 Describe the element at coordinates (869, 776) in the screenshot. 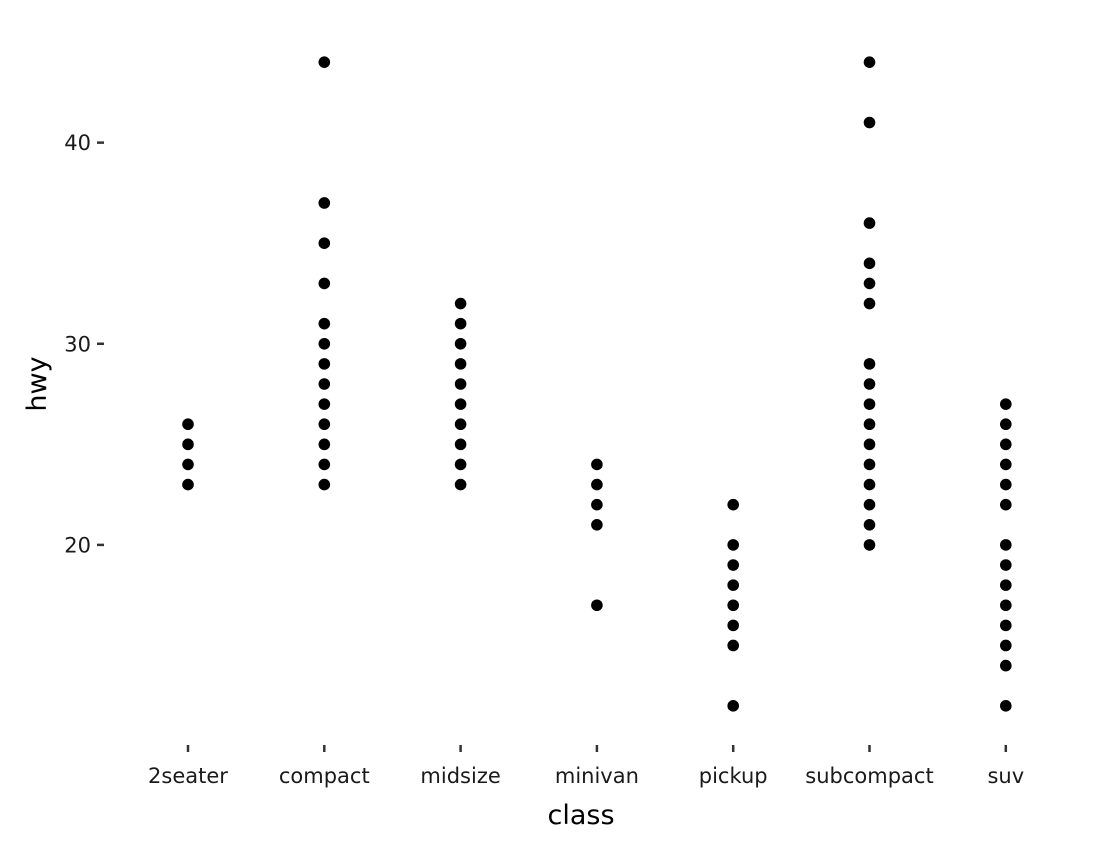

I see `x-tick-label: subcompact` at that location.